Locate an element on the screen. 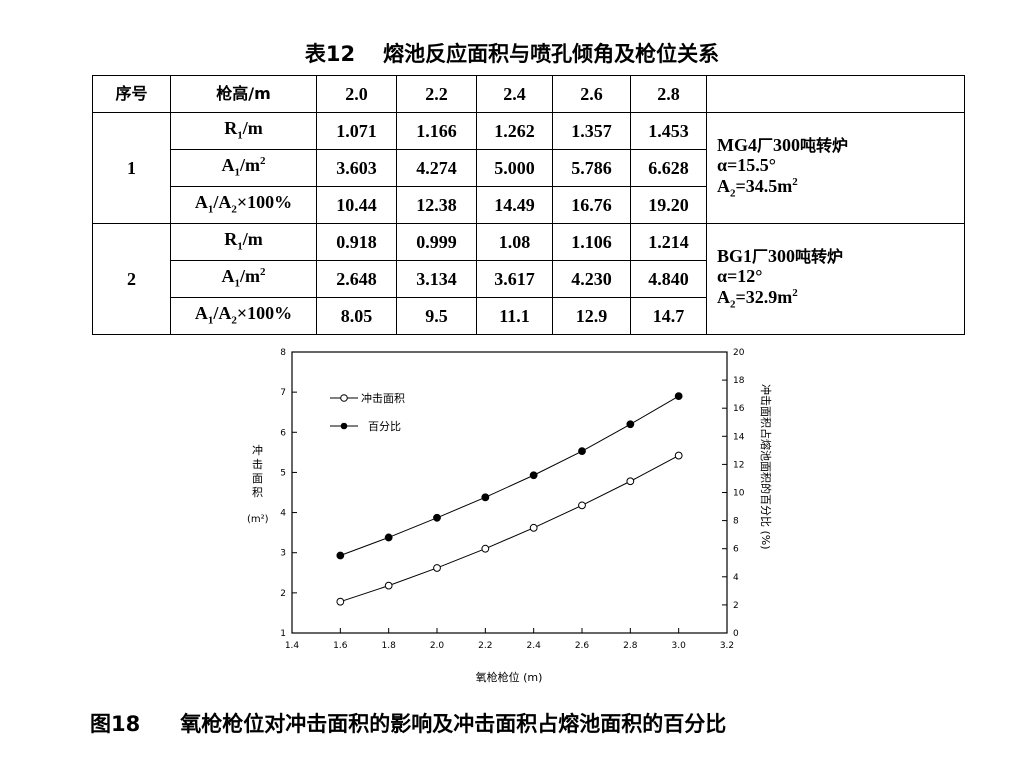 The image size is (1024, 768). x-tick-label: 1.4 is located at coordinates (292, 646).